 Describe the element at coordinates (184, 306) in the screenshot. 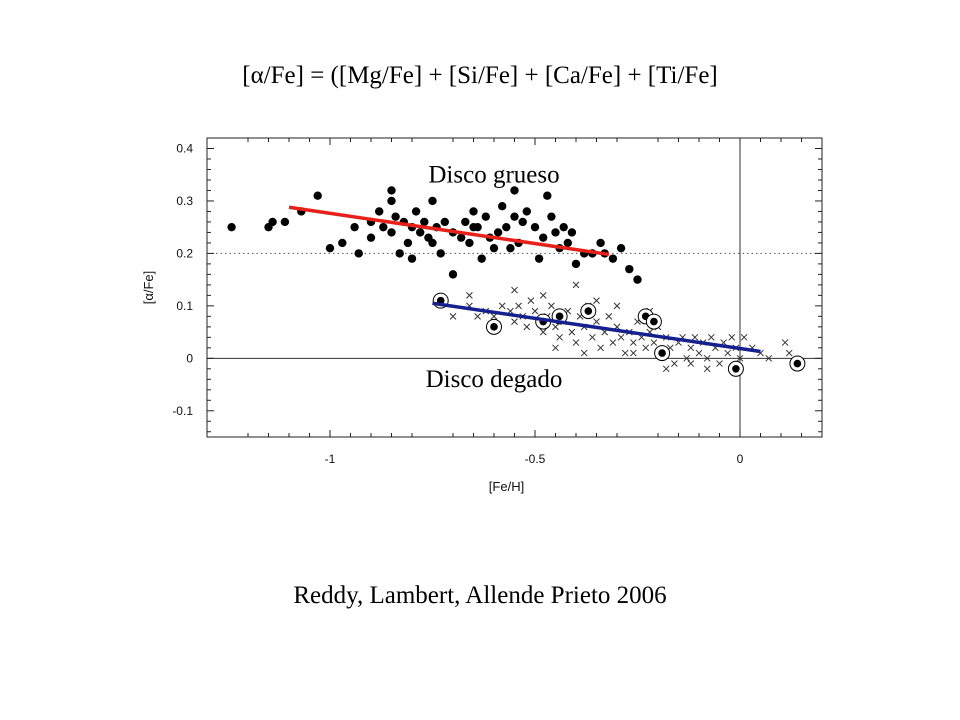

I see `y-tick-label: 0.1` at that location.